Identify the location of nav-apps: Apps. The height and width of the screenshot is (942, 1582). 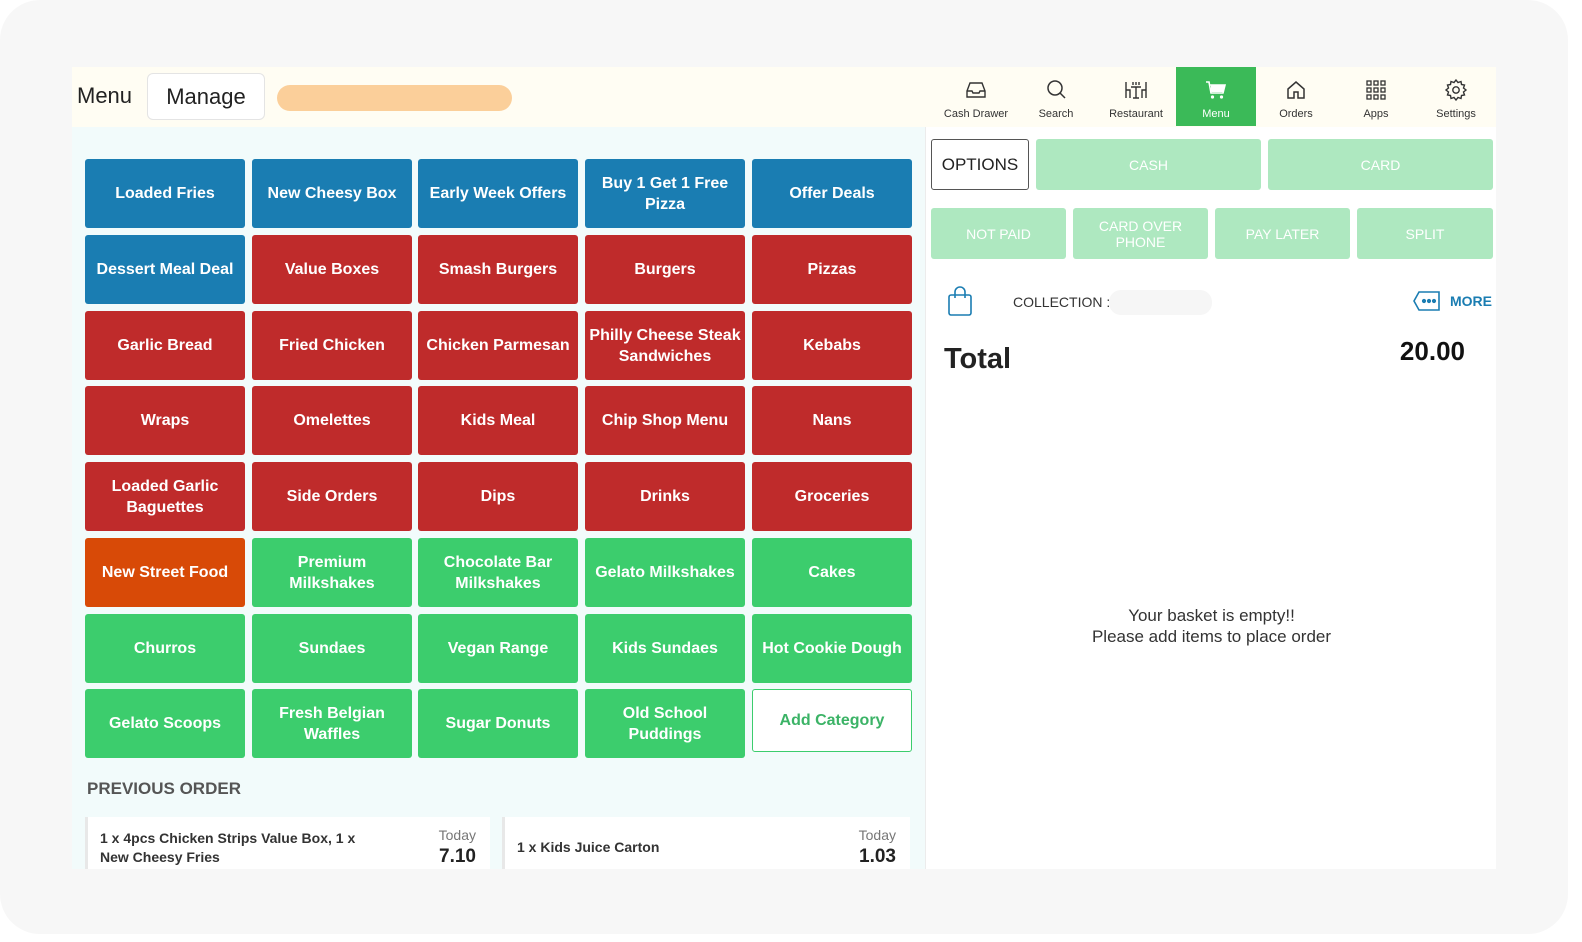
(1376, 96).